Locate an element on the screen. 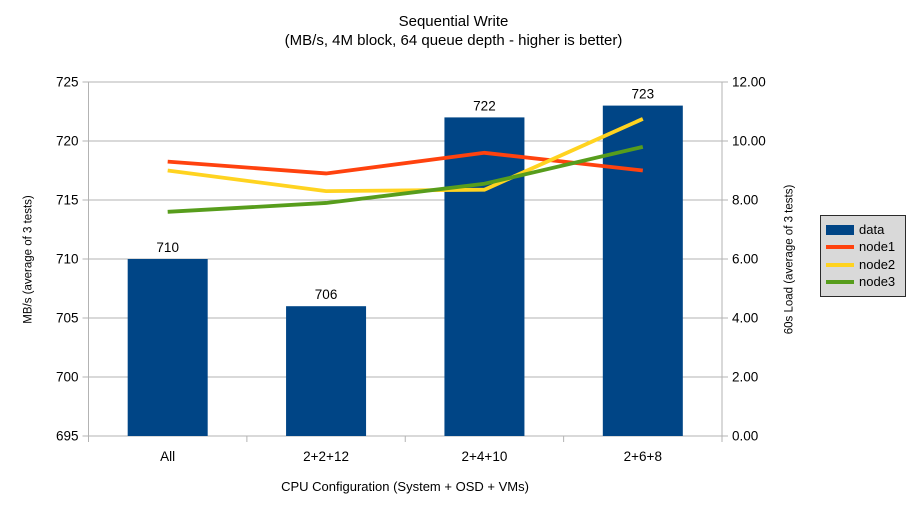 The width and height of the screenshot is (907, 510). chart-title: Sequential Write is located at coordinates (453, 21).